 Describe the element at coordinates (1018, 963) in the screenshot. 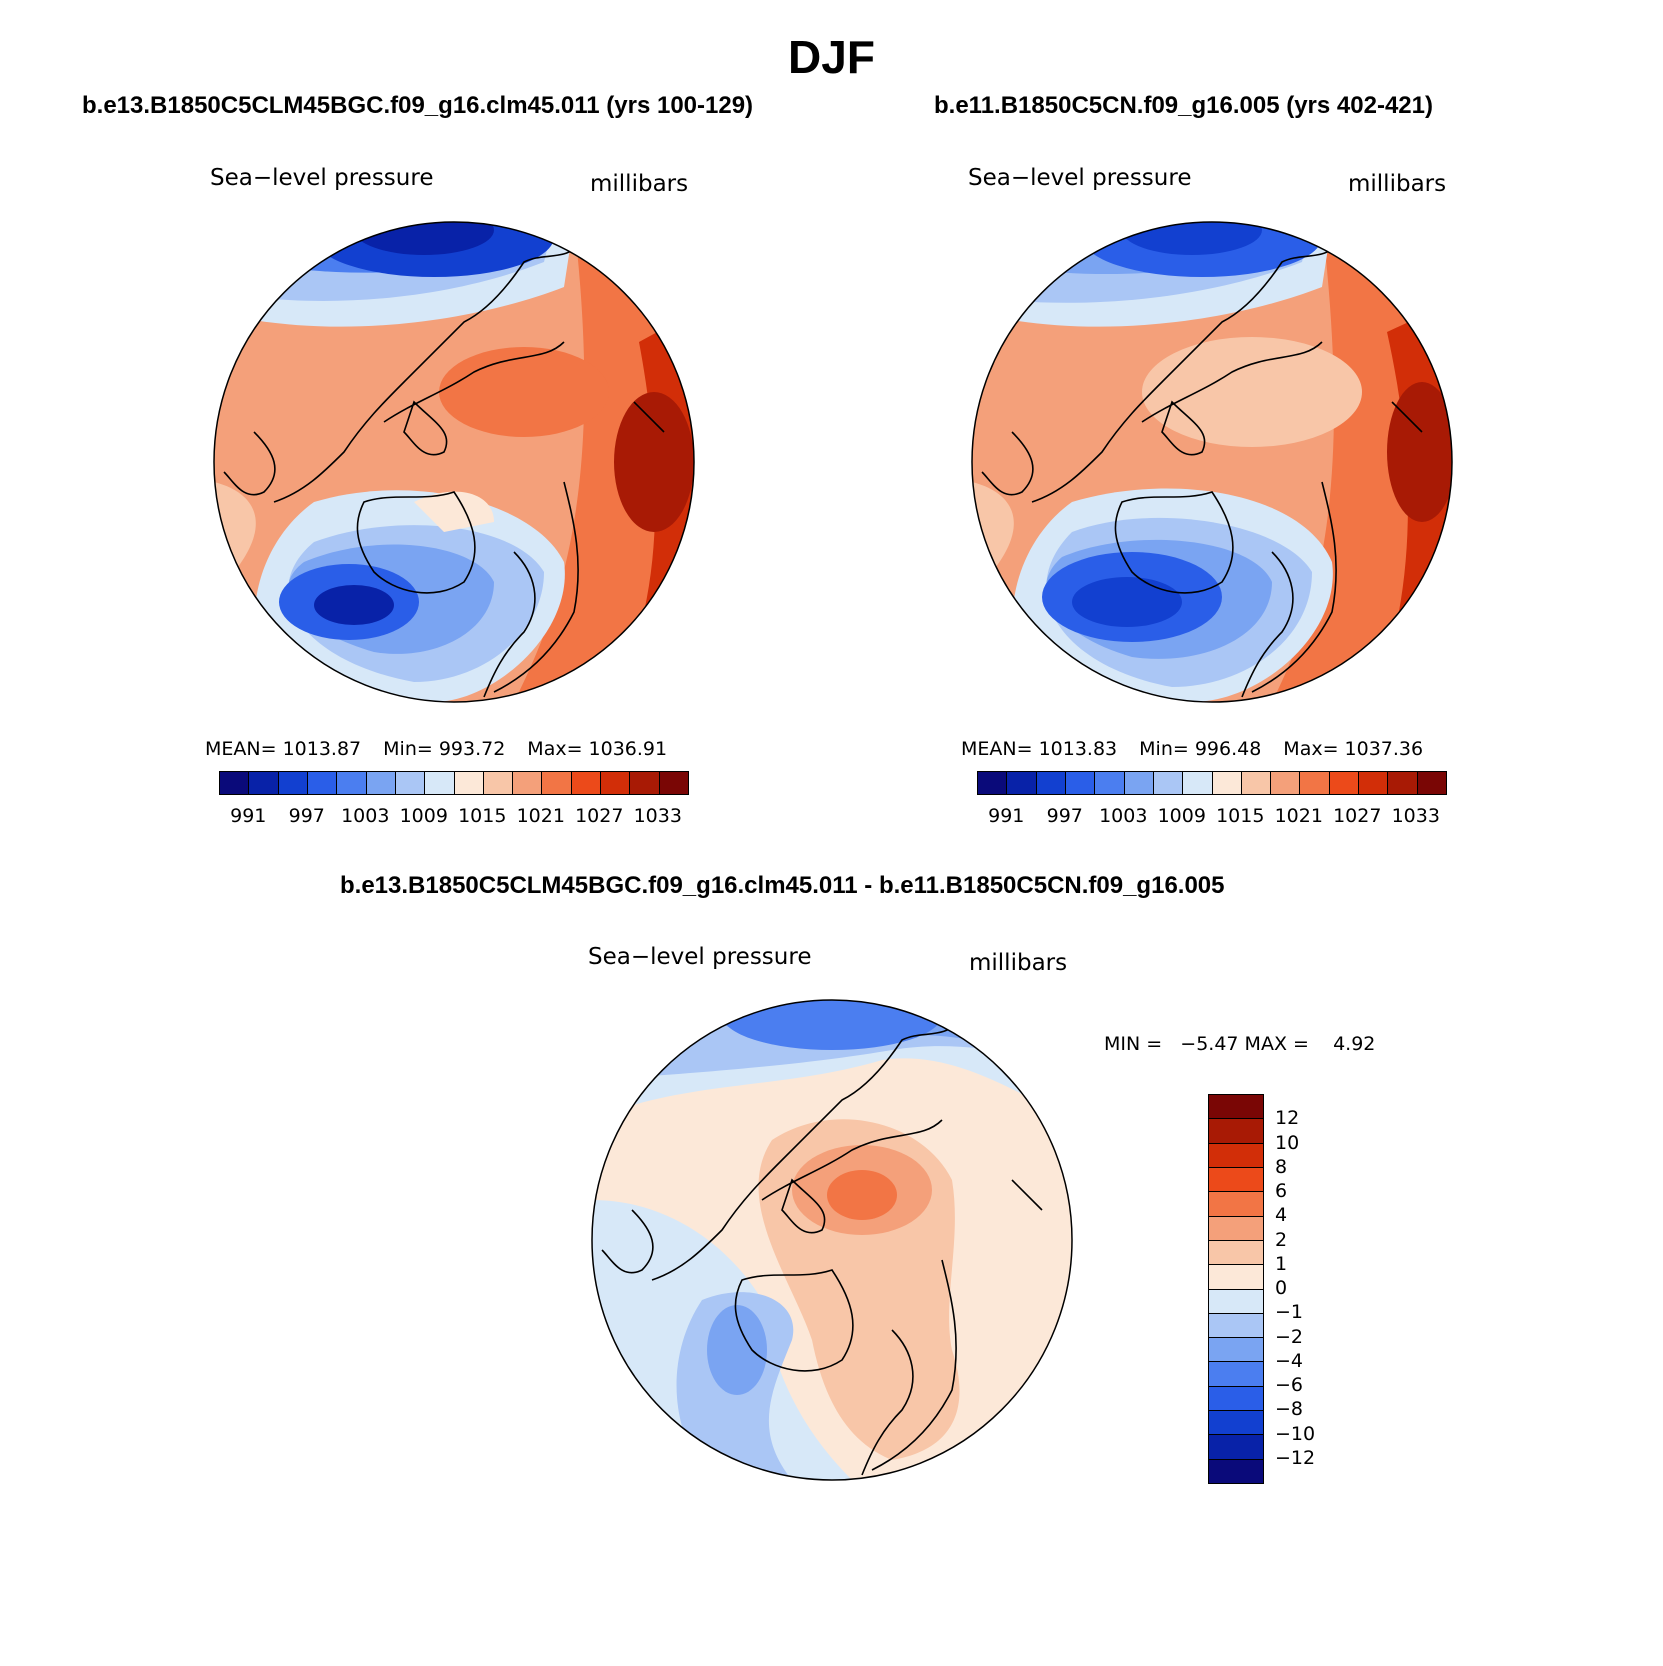

I see `diff-units-label: millibars` at that location.